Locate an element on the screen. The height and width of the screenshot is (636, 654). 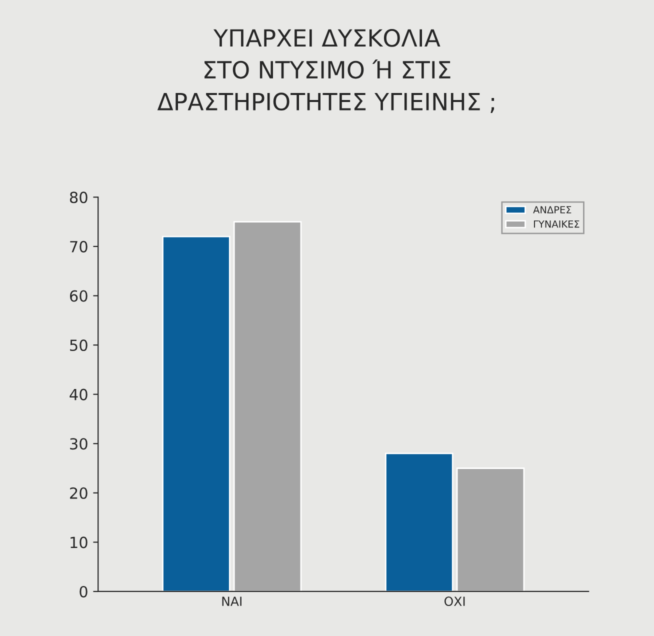
x-tick-label: ΟΧΙ is located at coordinates (454, 601).